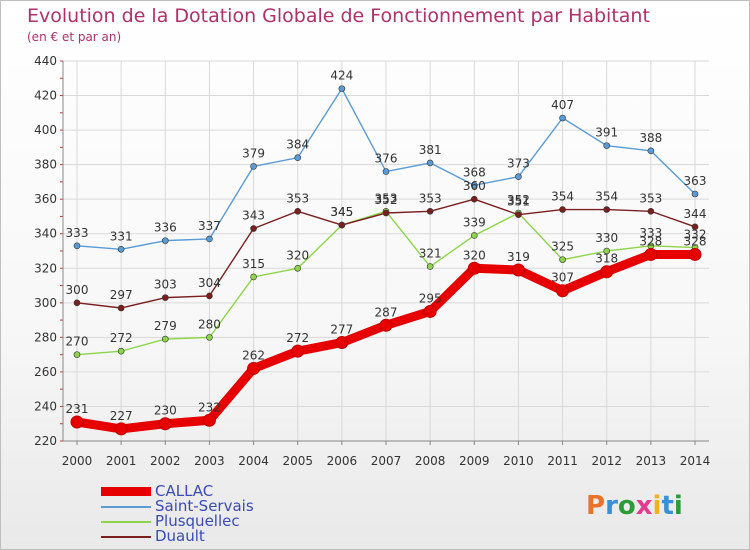  I want to click on data-label: 388, so click(650, 138).